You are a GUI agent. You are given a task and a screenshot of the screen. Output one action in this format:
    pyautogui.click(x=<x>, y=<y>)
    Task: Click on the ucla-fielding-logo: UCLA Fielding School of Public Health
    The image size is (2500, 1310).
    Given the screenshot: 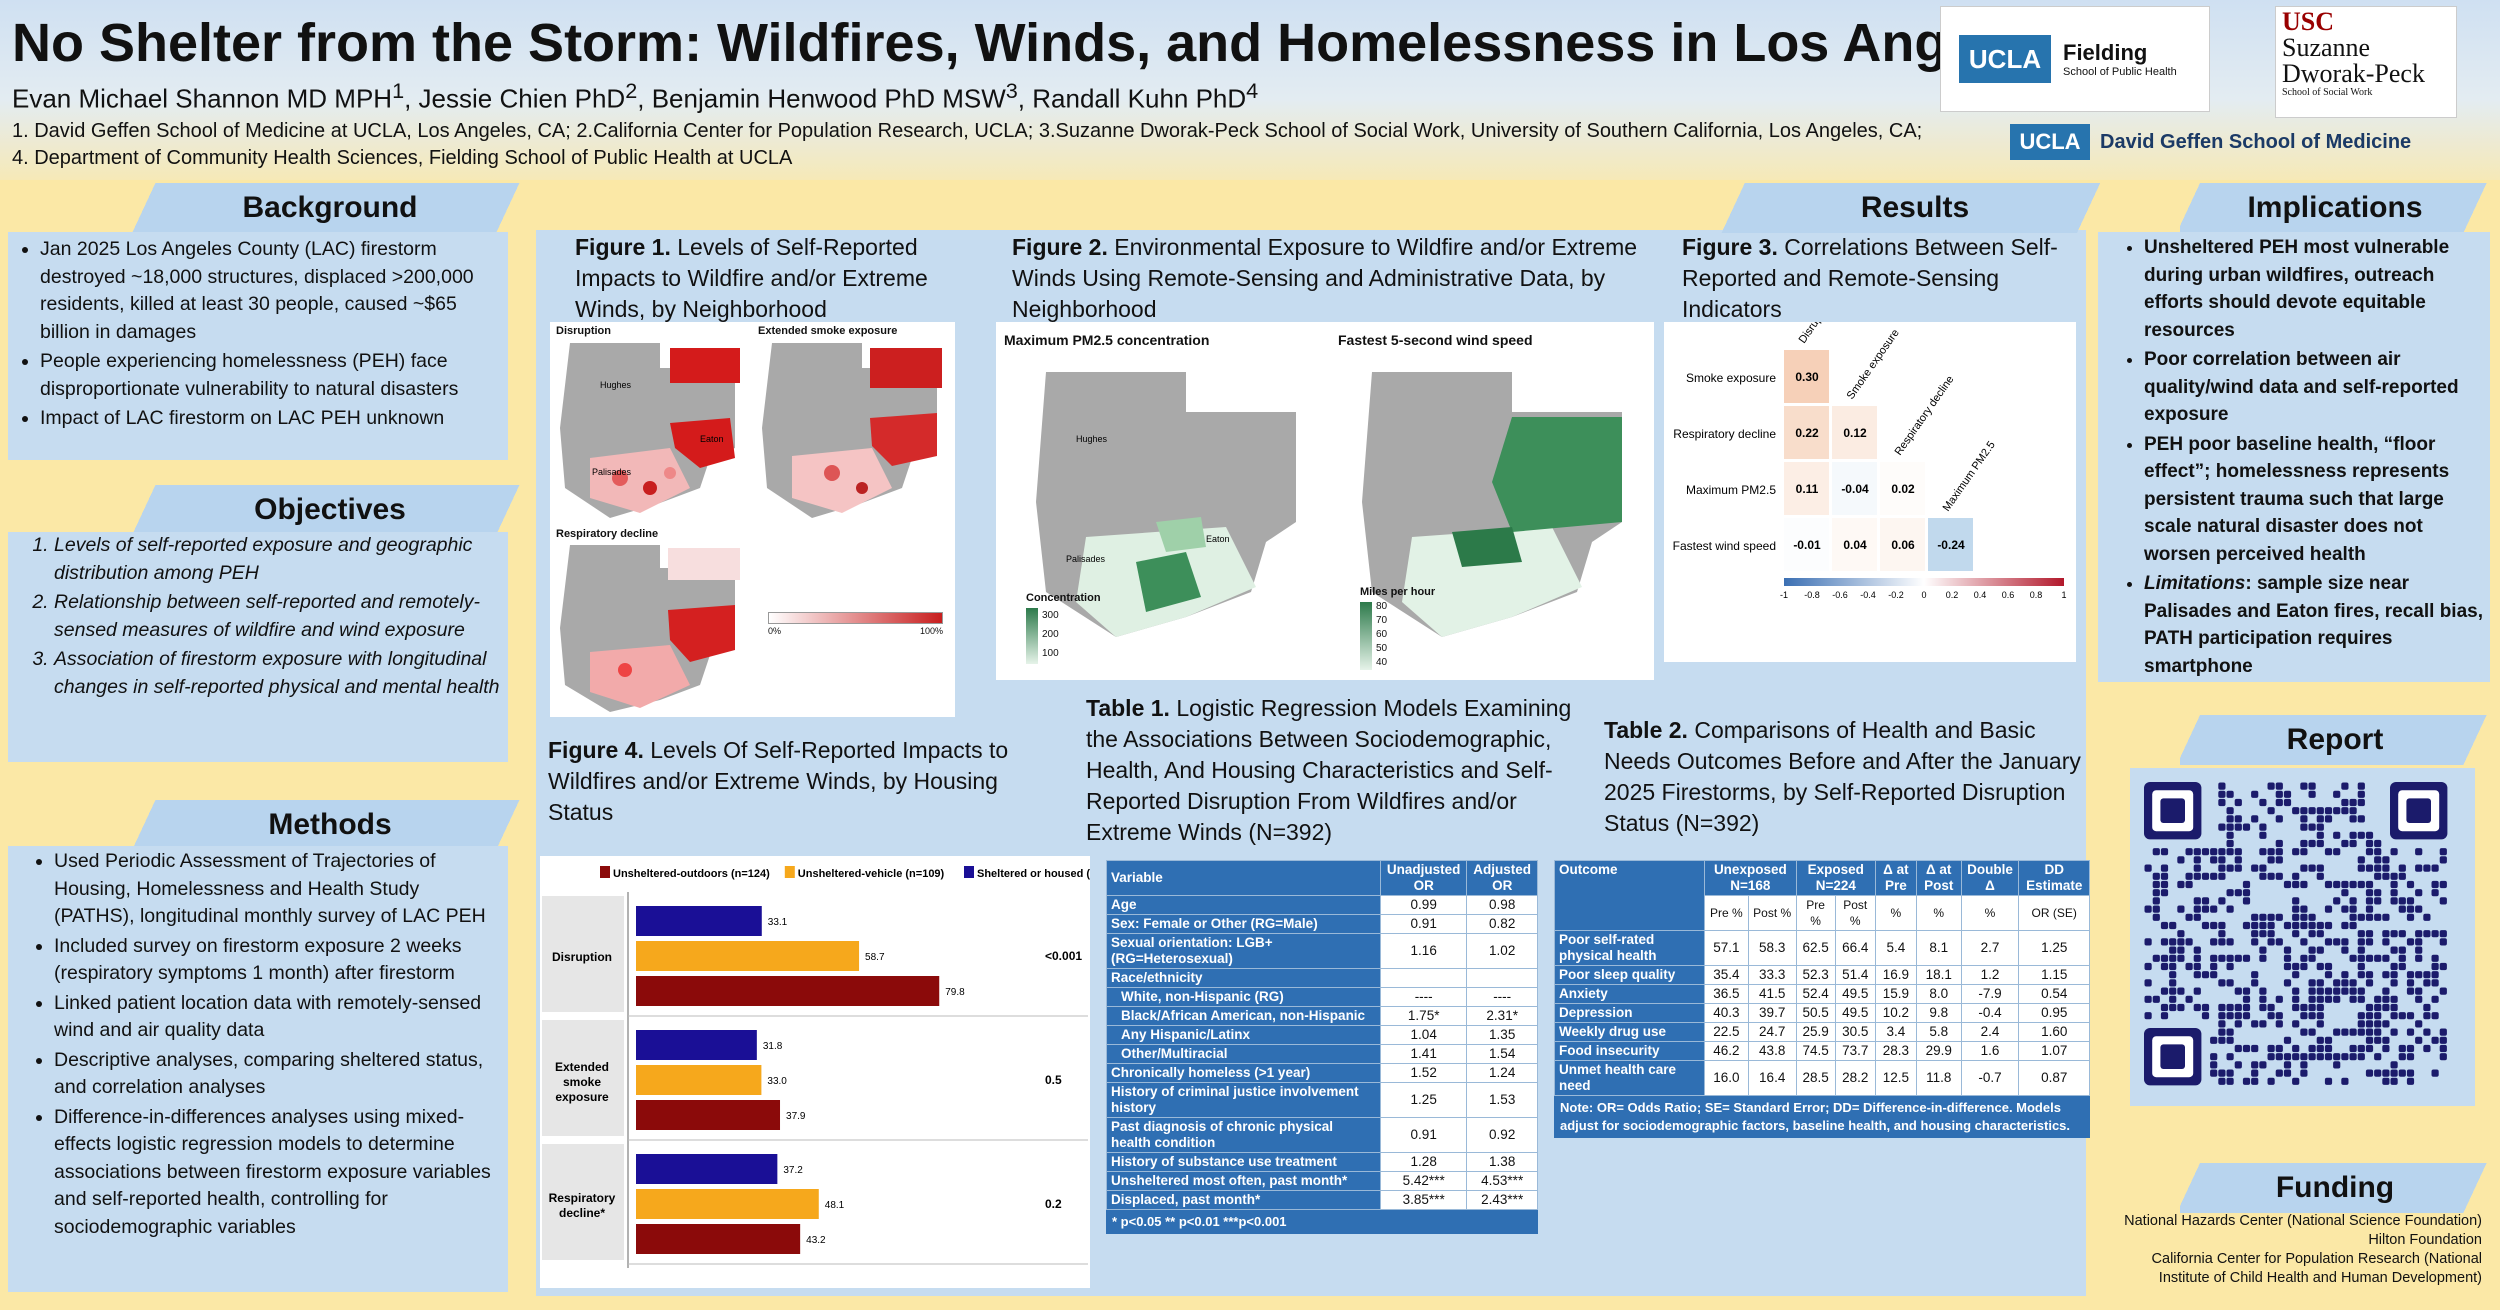 What is the action you would take?
    pyautogui.click(x=2075, y=59)
    